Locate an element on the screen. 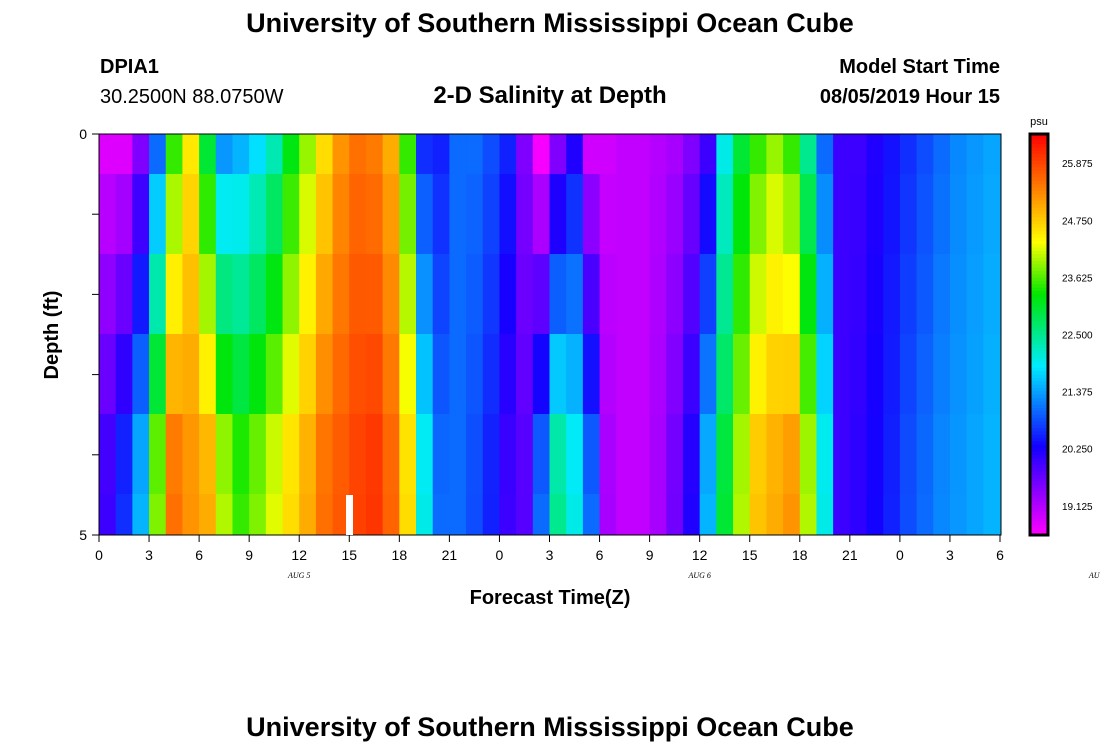 This screenshot has height=750, width=1100. x-tick-label: 3 is located at coordinates (950, 555).